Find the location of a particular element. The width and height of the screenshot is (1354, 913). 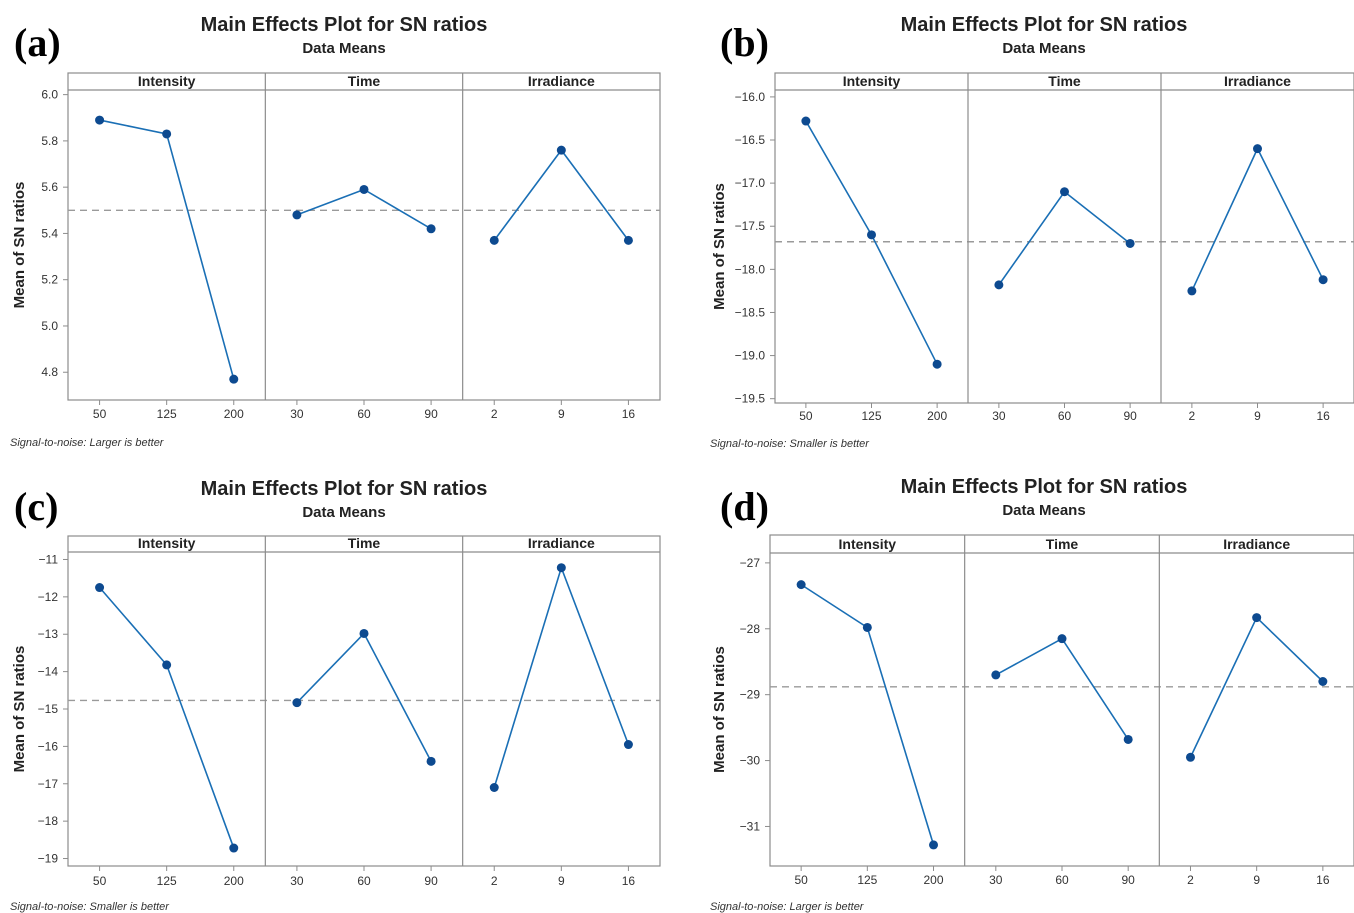

y-tick-label: −17 is located at coordinates (48, 784).